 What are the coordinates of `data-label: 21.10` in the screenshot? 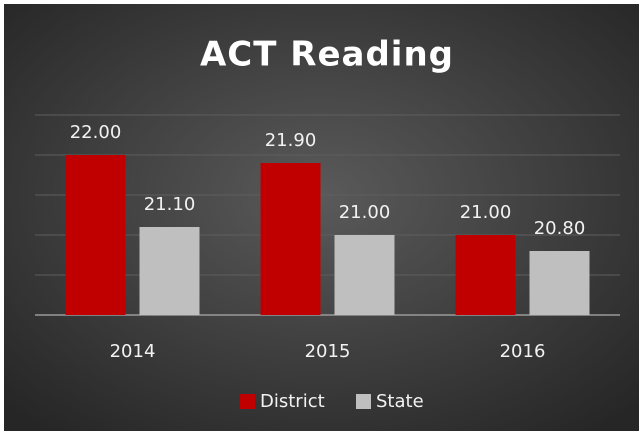 It's located at (170, 204).